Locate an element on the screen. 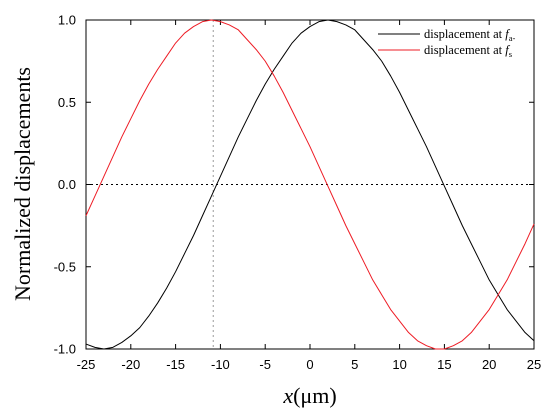  x-tick-label: -15 is located at coordinates (175, 364).